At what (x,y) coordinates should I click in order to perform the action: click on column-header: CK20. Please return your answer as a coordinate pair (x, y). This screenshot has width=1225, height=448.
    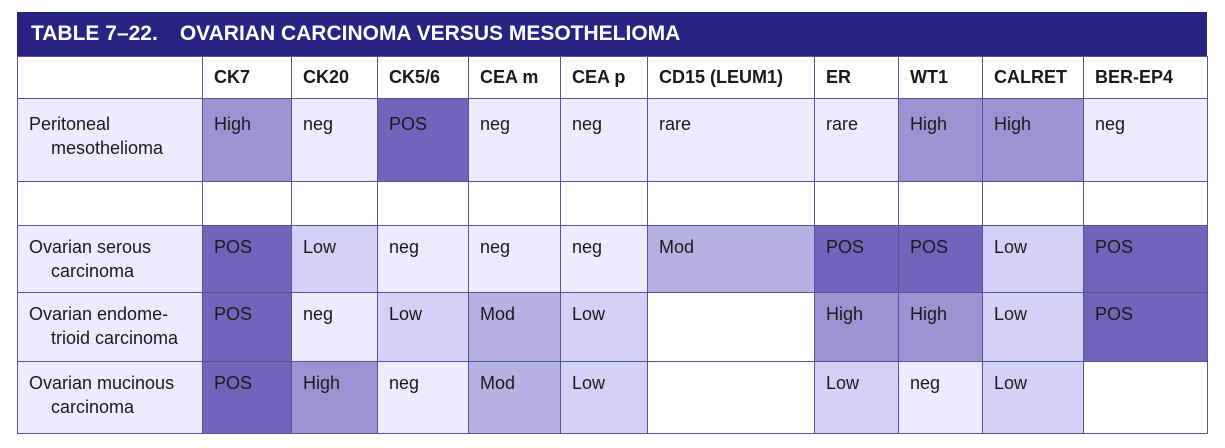
    Looking at the image, I should click on (334, 77).